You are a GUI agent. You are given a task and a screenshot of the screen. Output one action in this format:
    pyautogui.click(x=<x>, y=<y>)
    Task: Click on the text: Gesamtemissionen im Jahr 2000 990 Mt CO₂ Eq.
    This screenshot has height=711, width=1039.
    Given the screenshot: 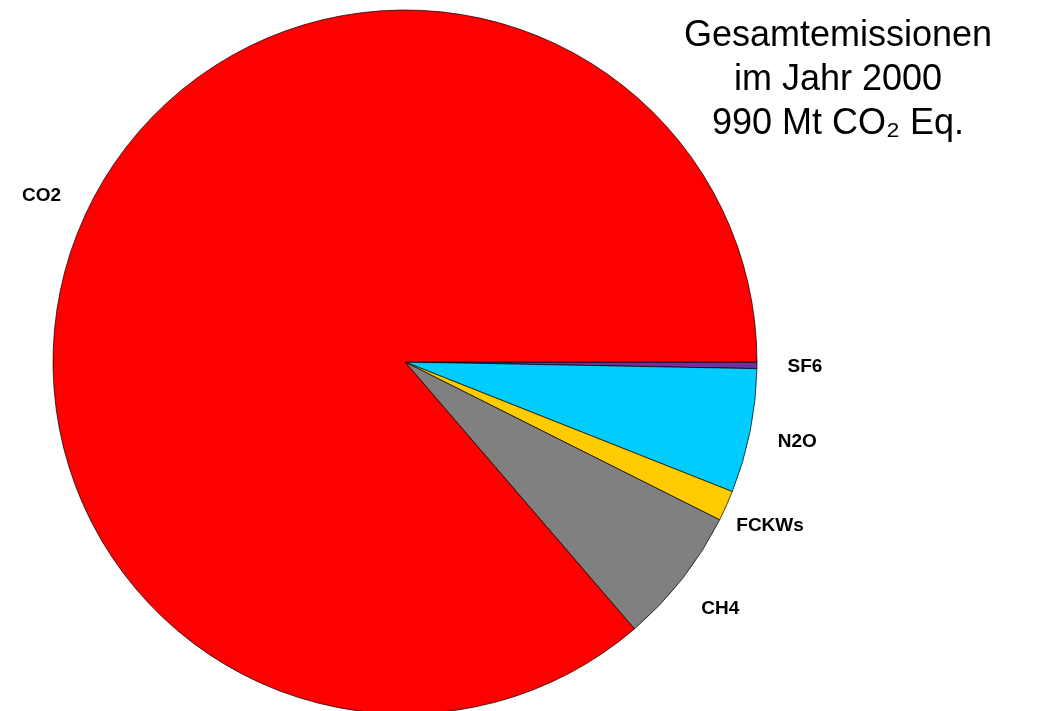 What is the action you would take?
    pyautogui.click(x=838, y=77)
    